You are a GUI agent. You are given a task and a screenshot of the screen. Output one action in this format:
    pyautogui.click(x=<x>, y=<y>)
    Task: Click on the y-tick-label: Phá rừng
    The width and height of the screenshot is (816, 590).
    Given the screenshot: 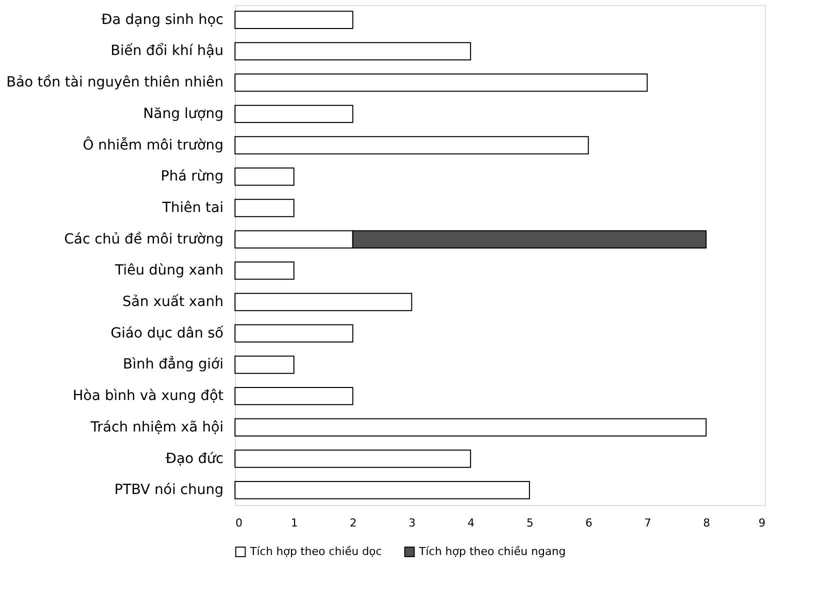 What is the action you would take?
    pyautogui.click(x=192, y=176)
    